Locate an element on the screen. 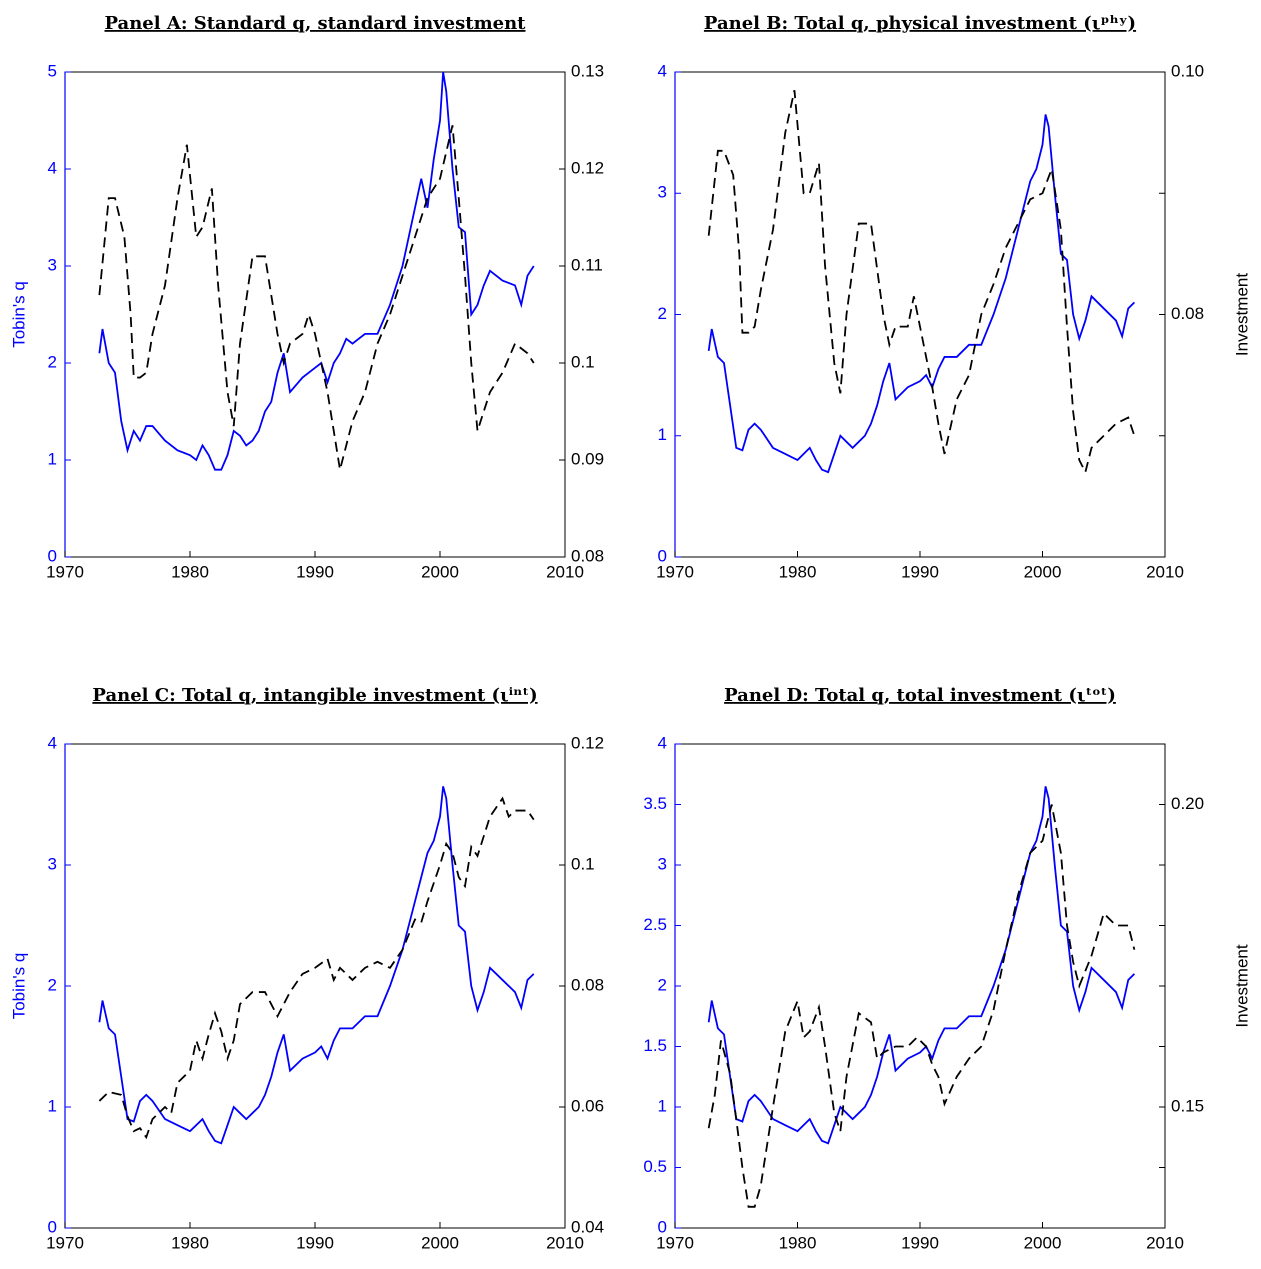  y2-tick-label: 0.10 is located at coordinates (1187, 70).